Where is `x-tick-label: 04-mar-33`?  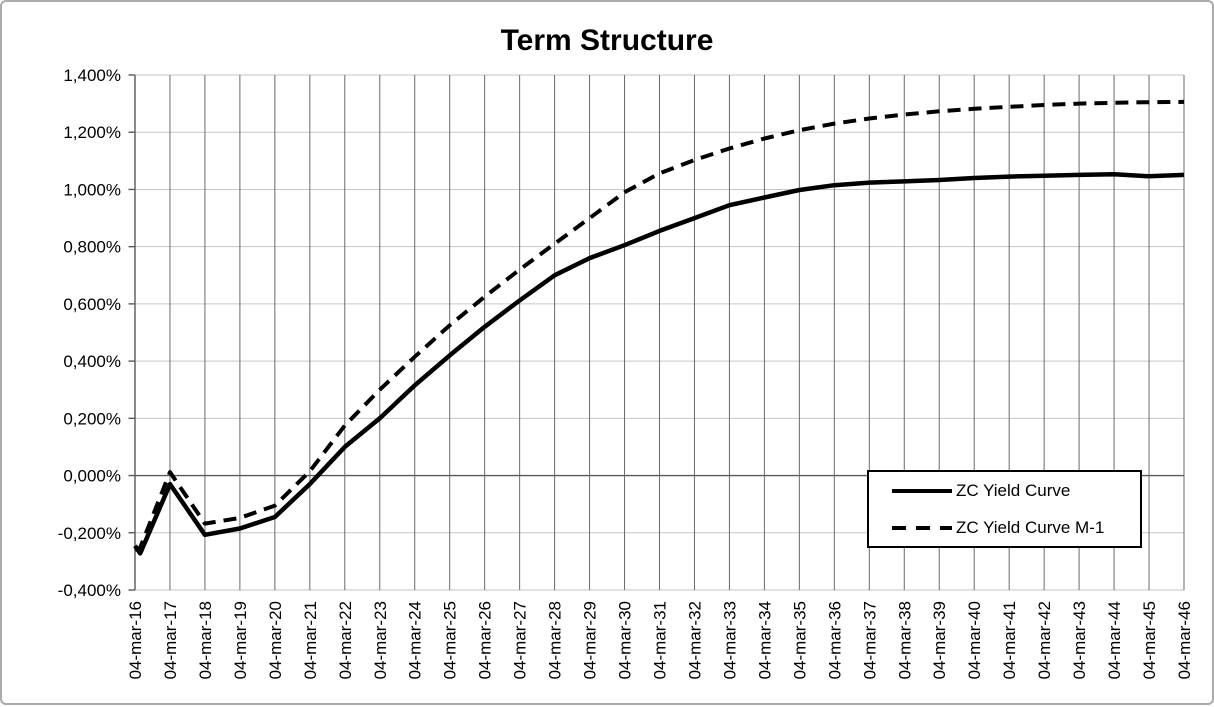
x-tick-label: 04-mar-33 is located at coordinates (729, 640).